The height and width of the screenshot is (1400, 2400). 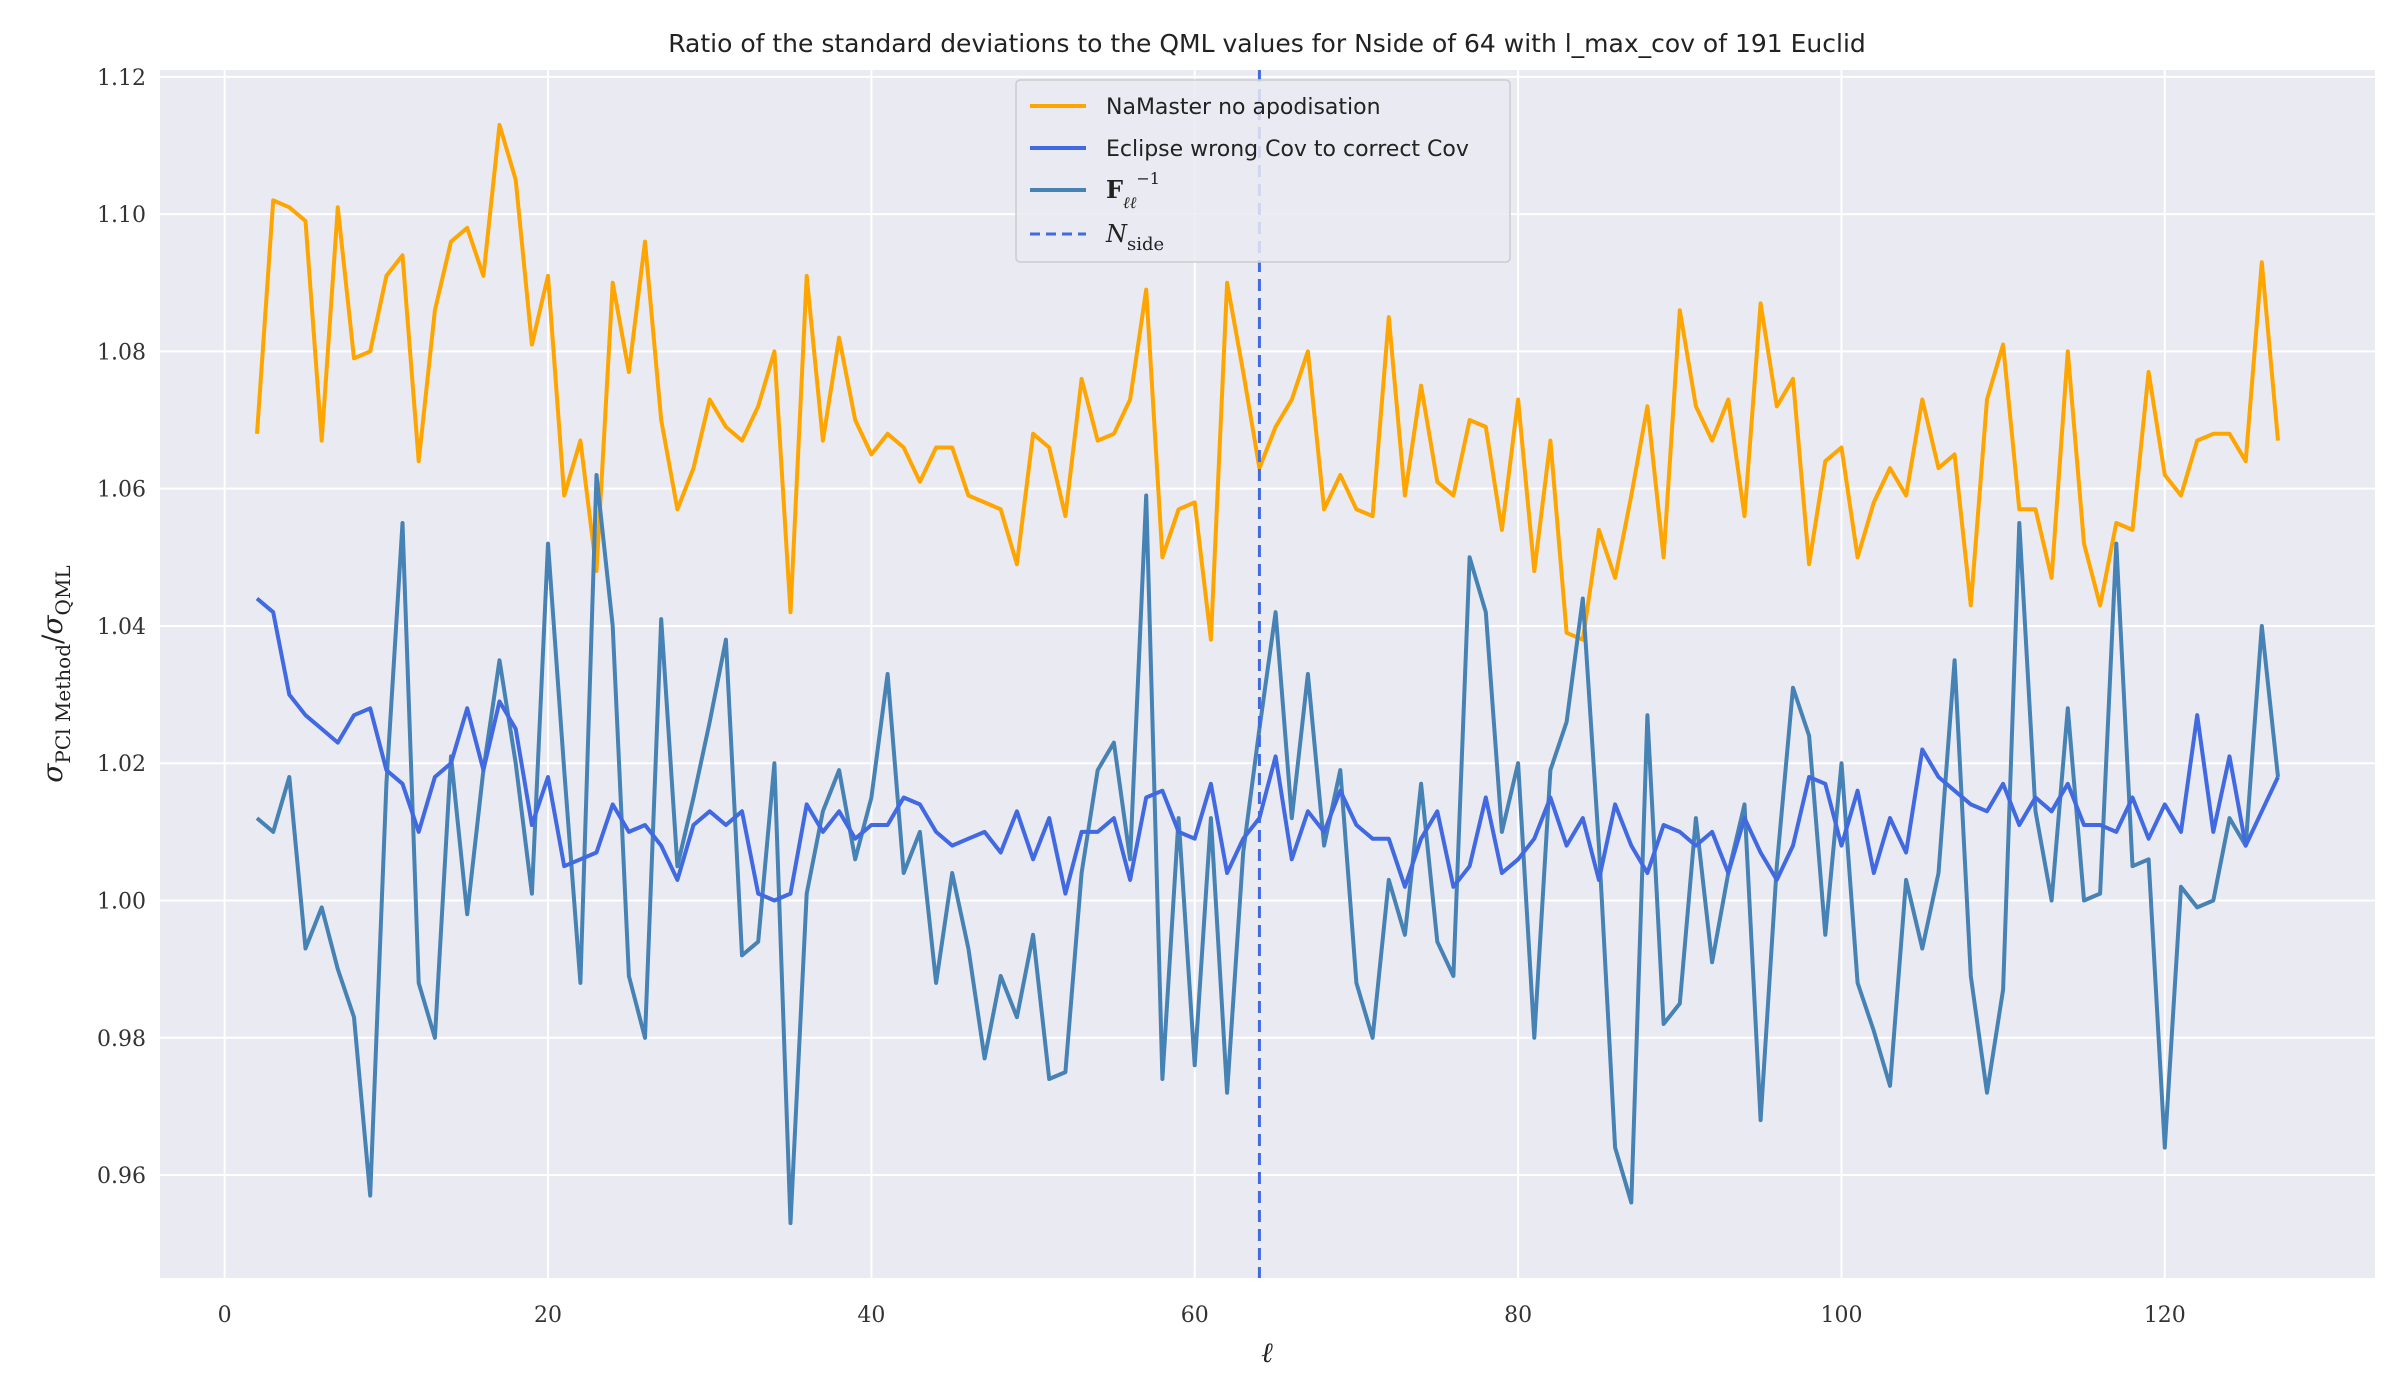 What do you see at coordinates (1195, 1315) in the screenshot?
I see `x-tick-label: 60` at bounding box center [1195, 1315].